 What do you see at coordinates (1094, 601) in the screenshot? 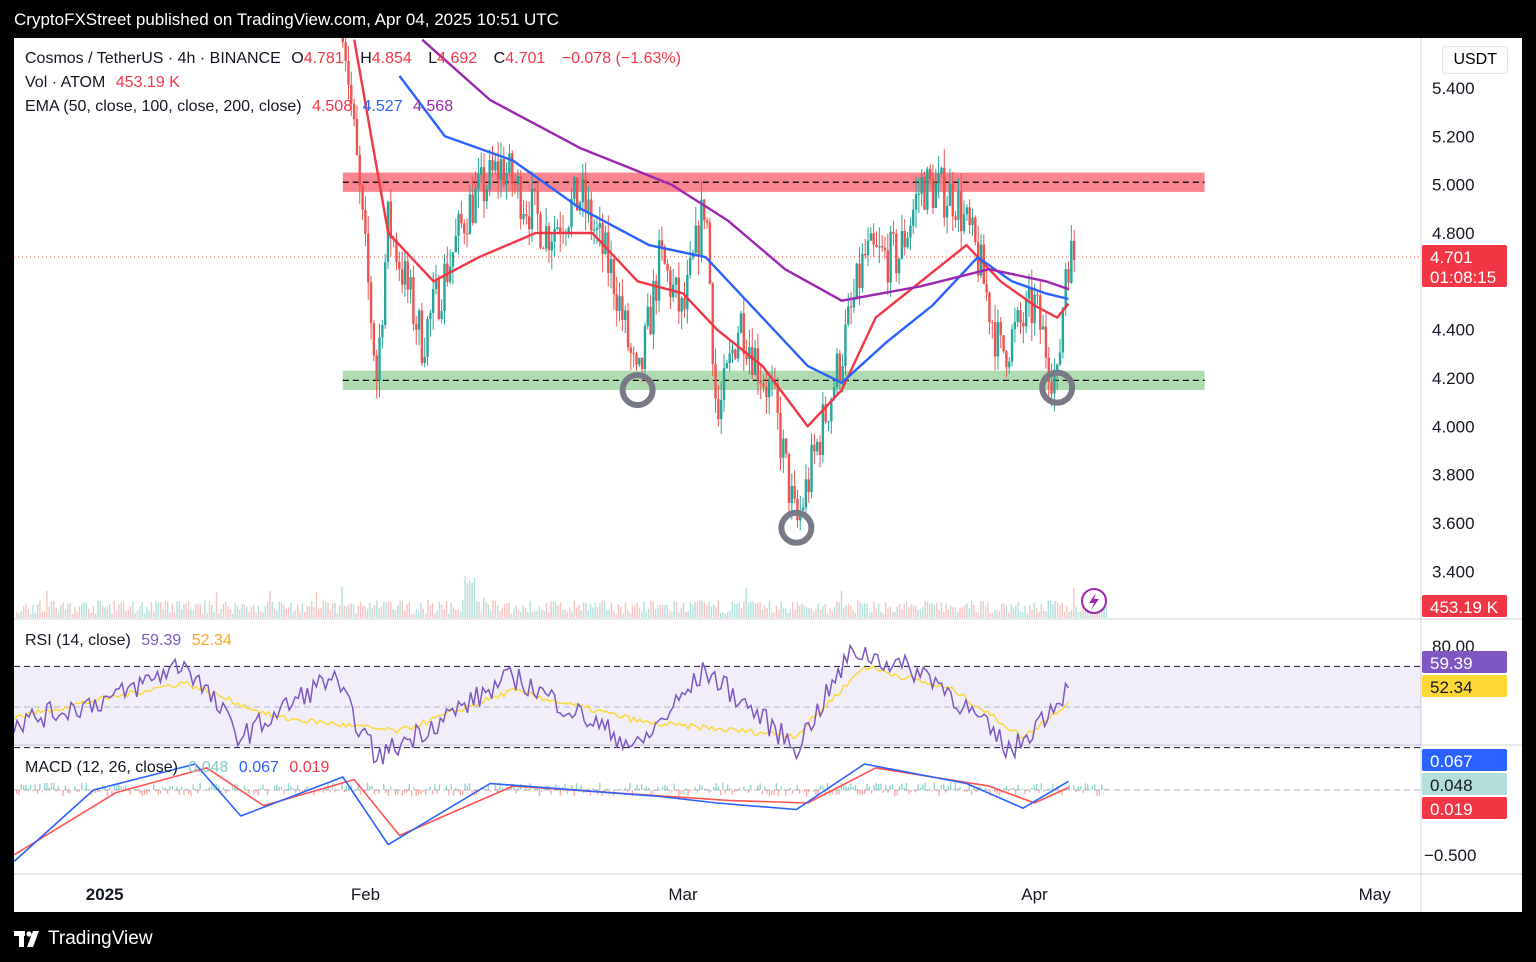
I see `lightning-bolt-icon` at bounding box center [1094, 601].